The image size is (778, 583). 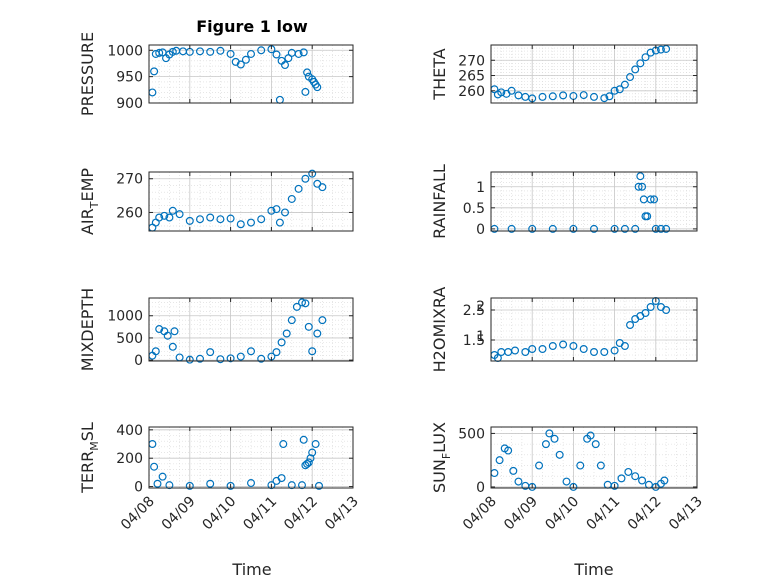 What do you see at coordinates (604, 514) in the screenshot?
I see `x-tick-label: 04/11` at bounding box center [604, 514].